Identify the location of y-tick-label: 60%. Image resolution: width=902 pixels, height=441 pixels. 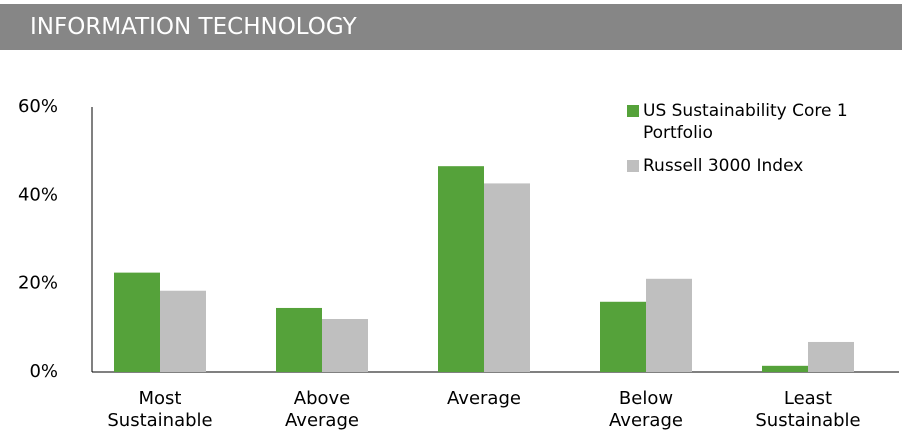
(38, 106).